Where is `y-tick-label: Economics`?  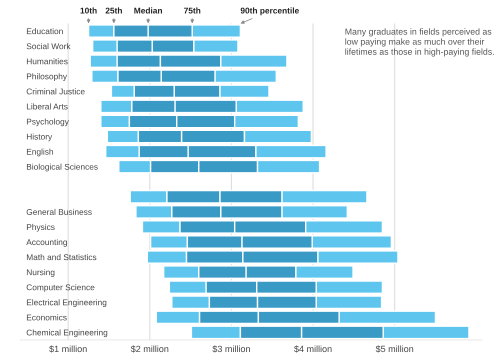
y-tick-label: Economics is located at coordinates (46, 317).